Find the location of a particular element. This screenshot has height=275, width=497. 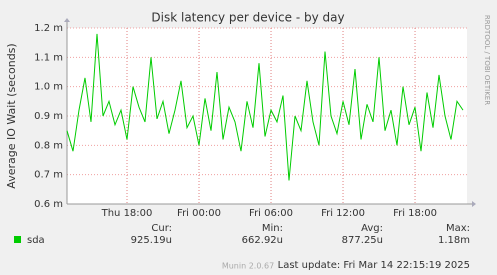

y-tick-label: 0.9 m is located at coordinates (48, 116).